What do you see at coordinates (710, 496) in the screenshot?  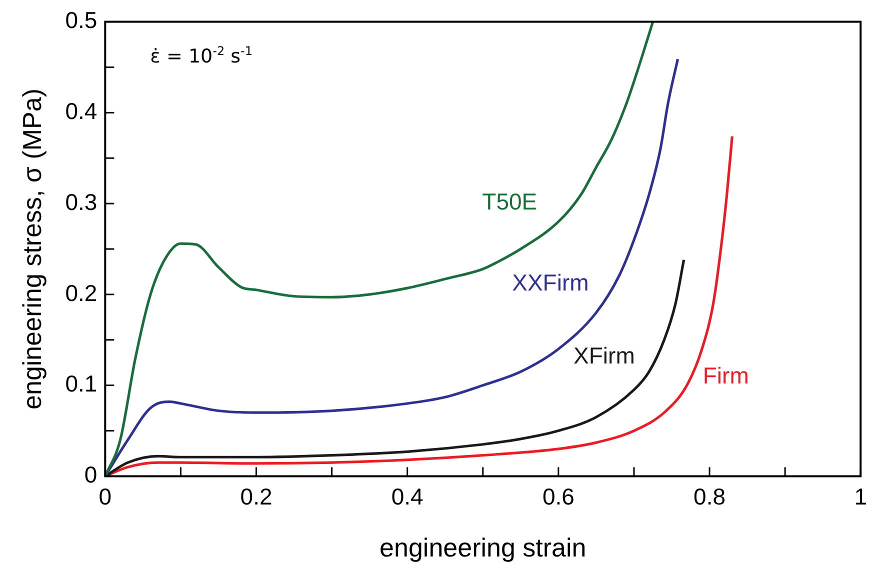 I see `x-tick-label: 0.8` at bounding box center [710, 496].